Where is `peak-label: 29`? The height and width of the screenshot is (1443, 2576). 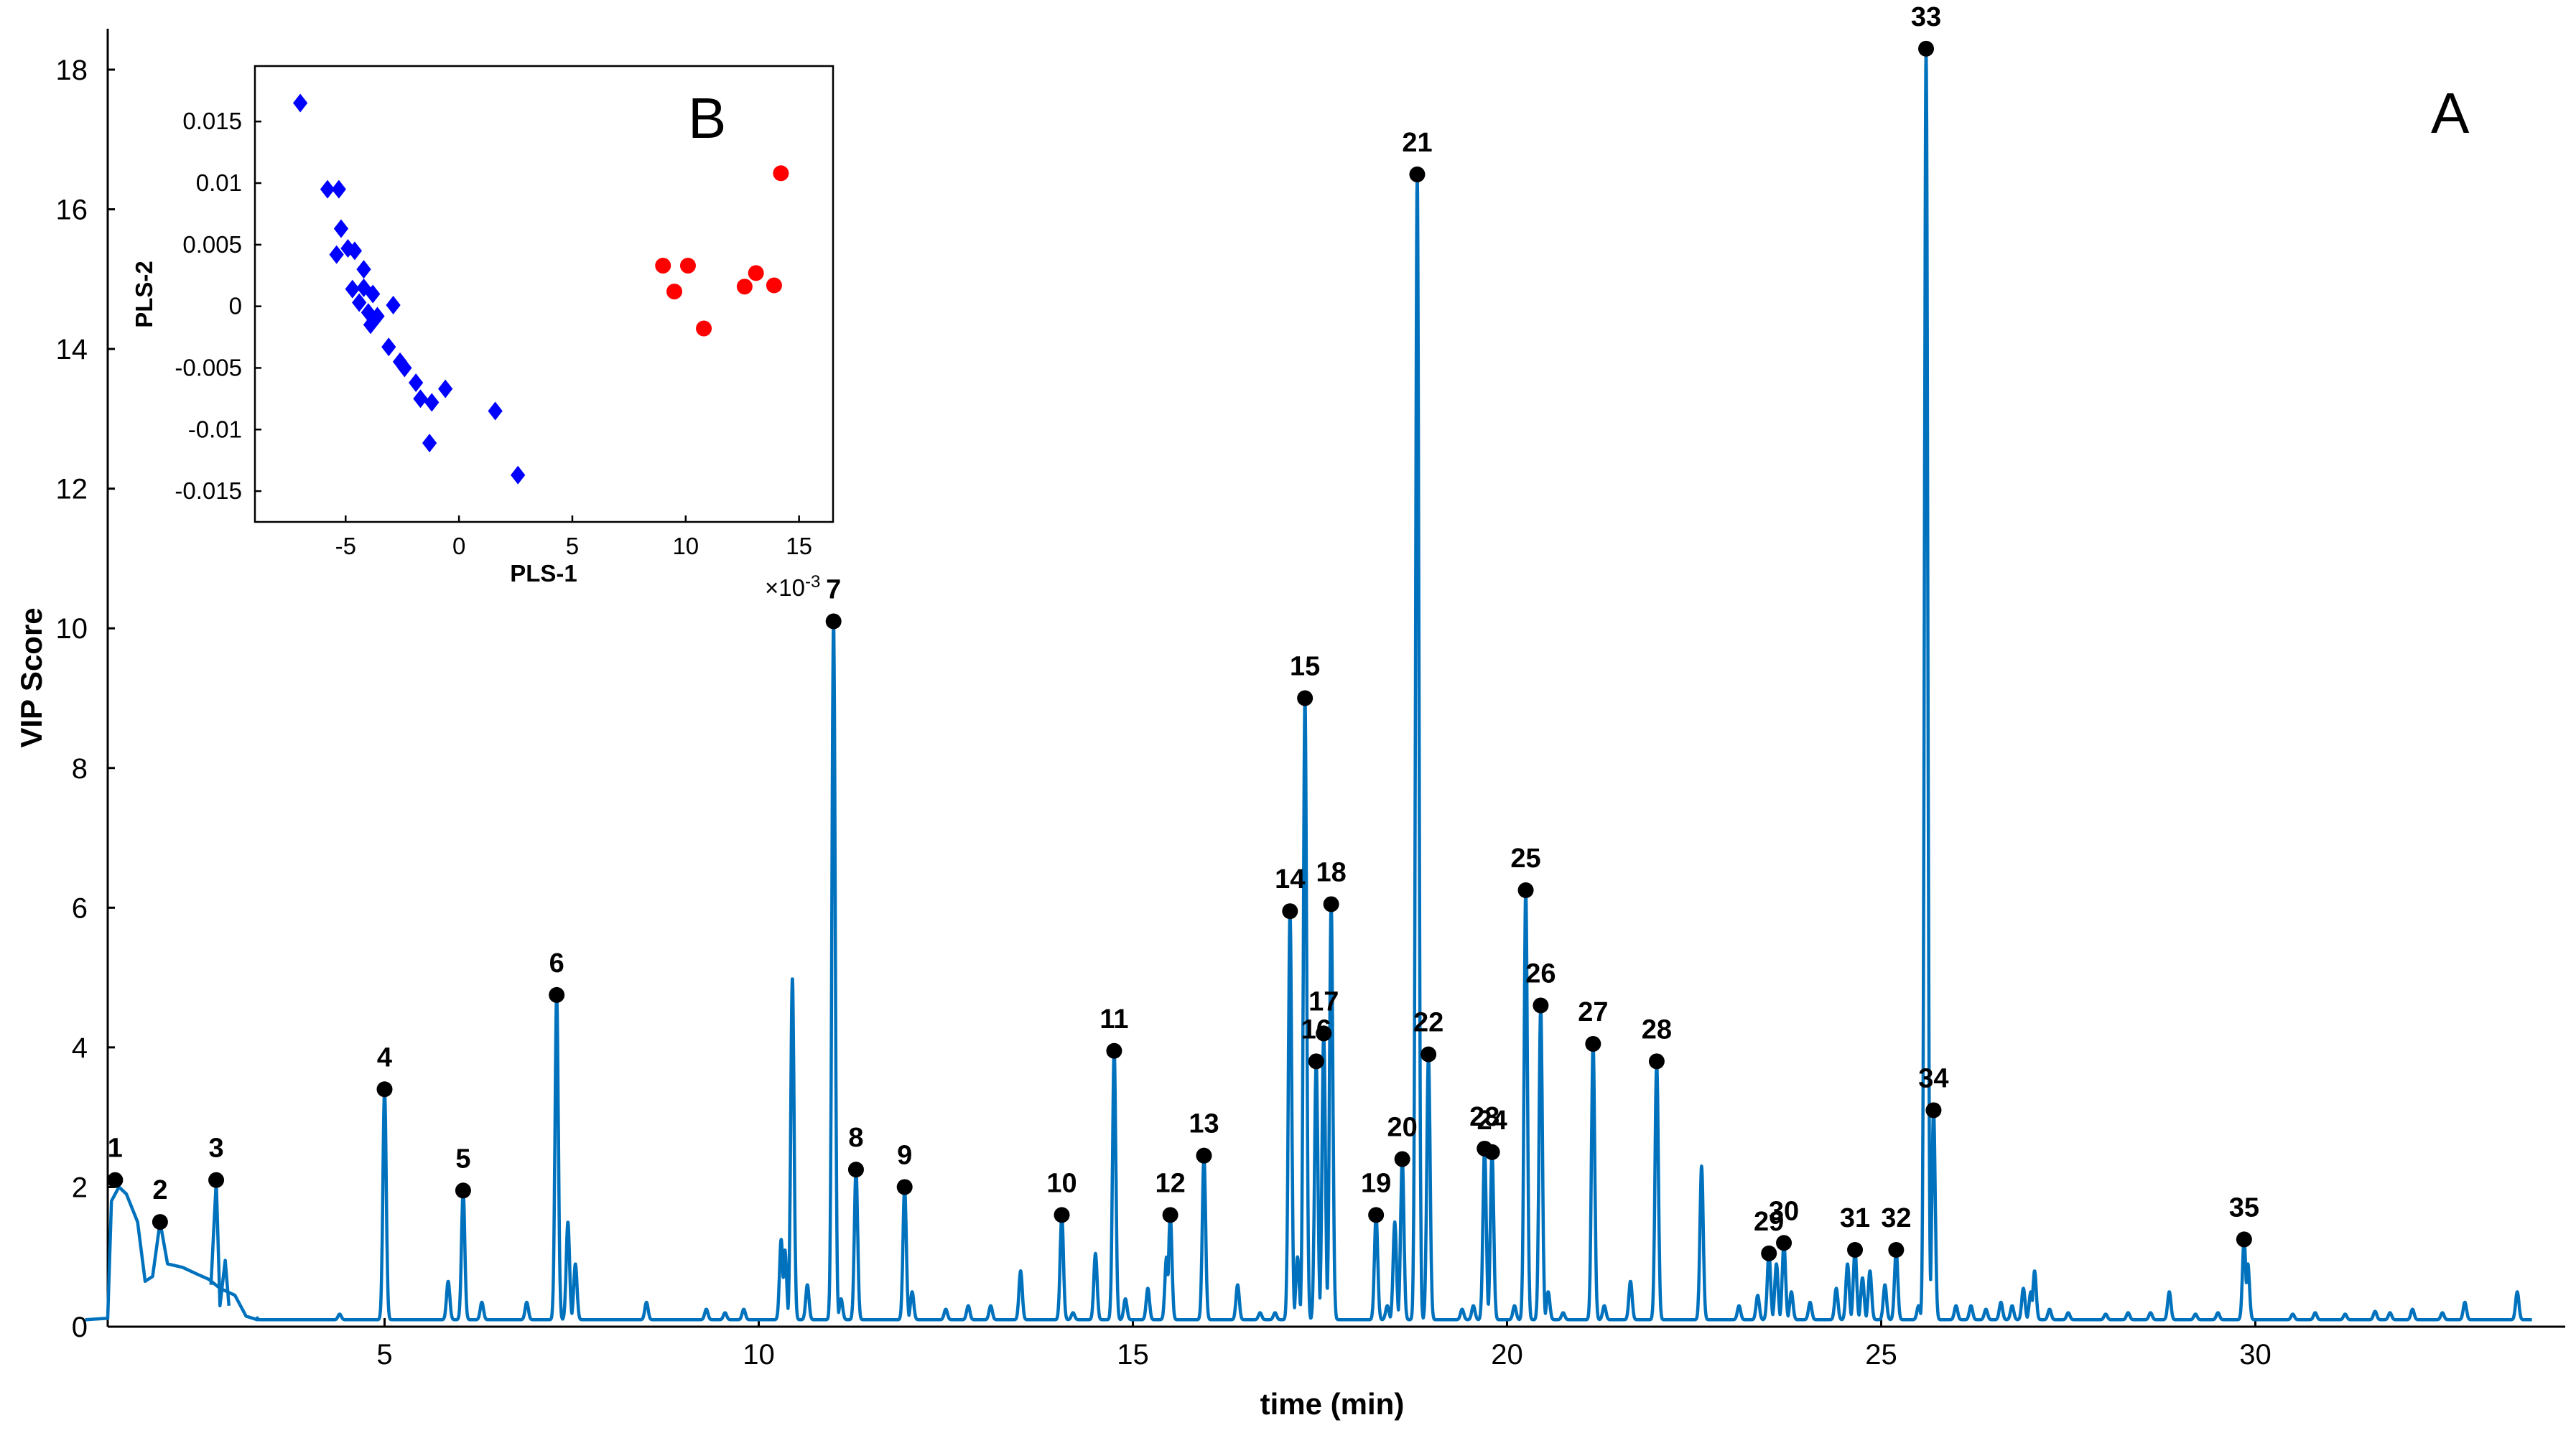 peak-label: 29 is located at coordinates (1769, 1222).